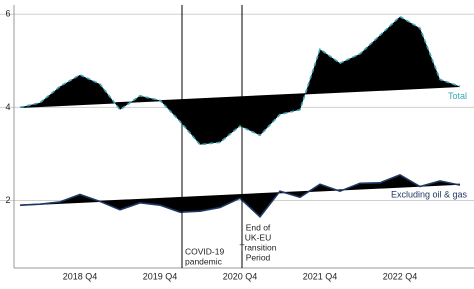  I want to click on y-tick-label: 6, so click(7, 14).